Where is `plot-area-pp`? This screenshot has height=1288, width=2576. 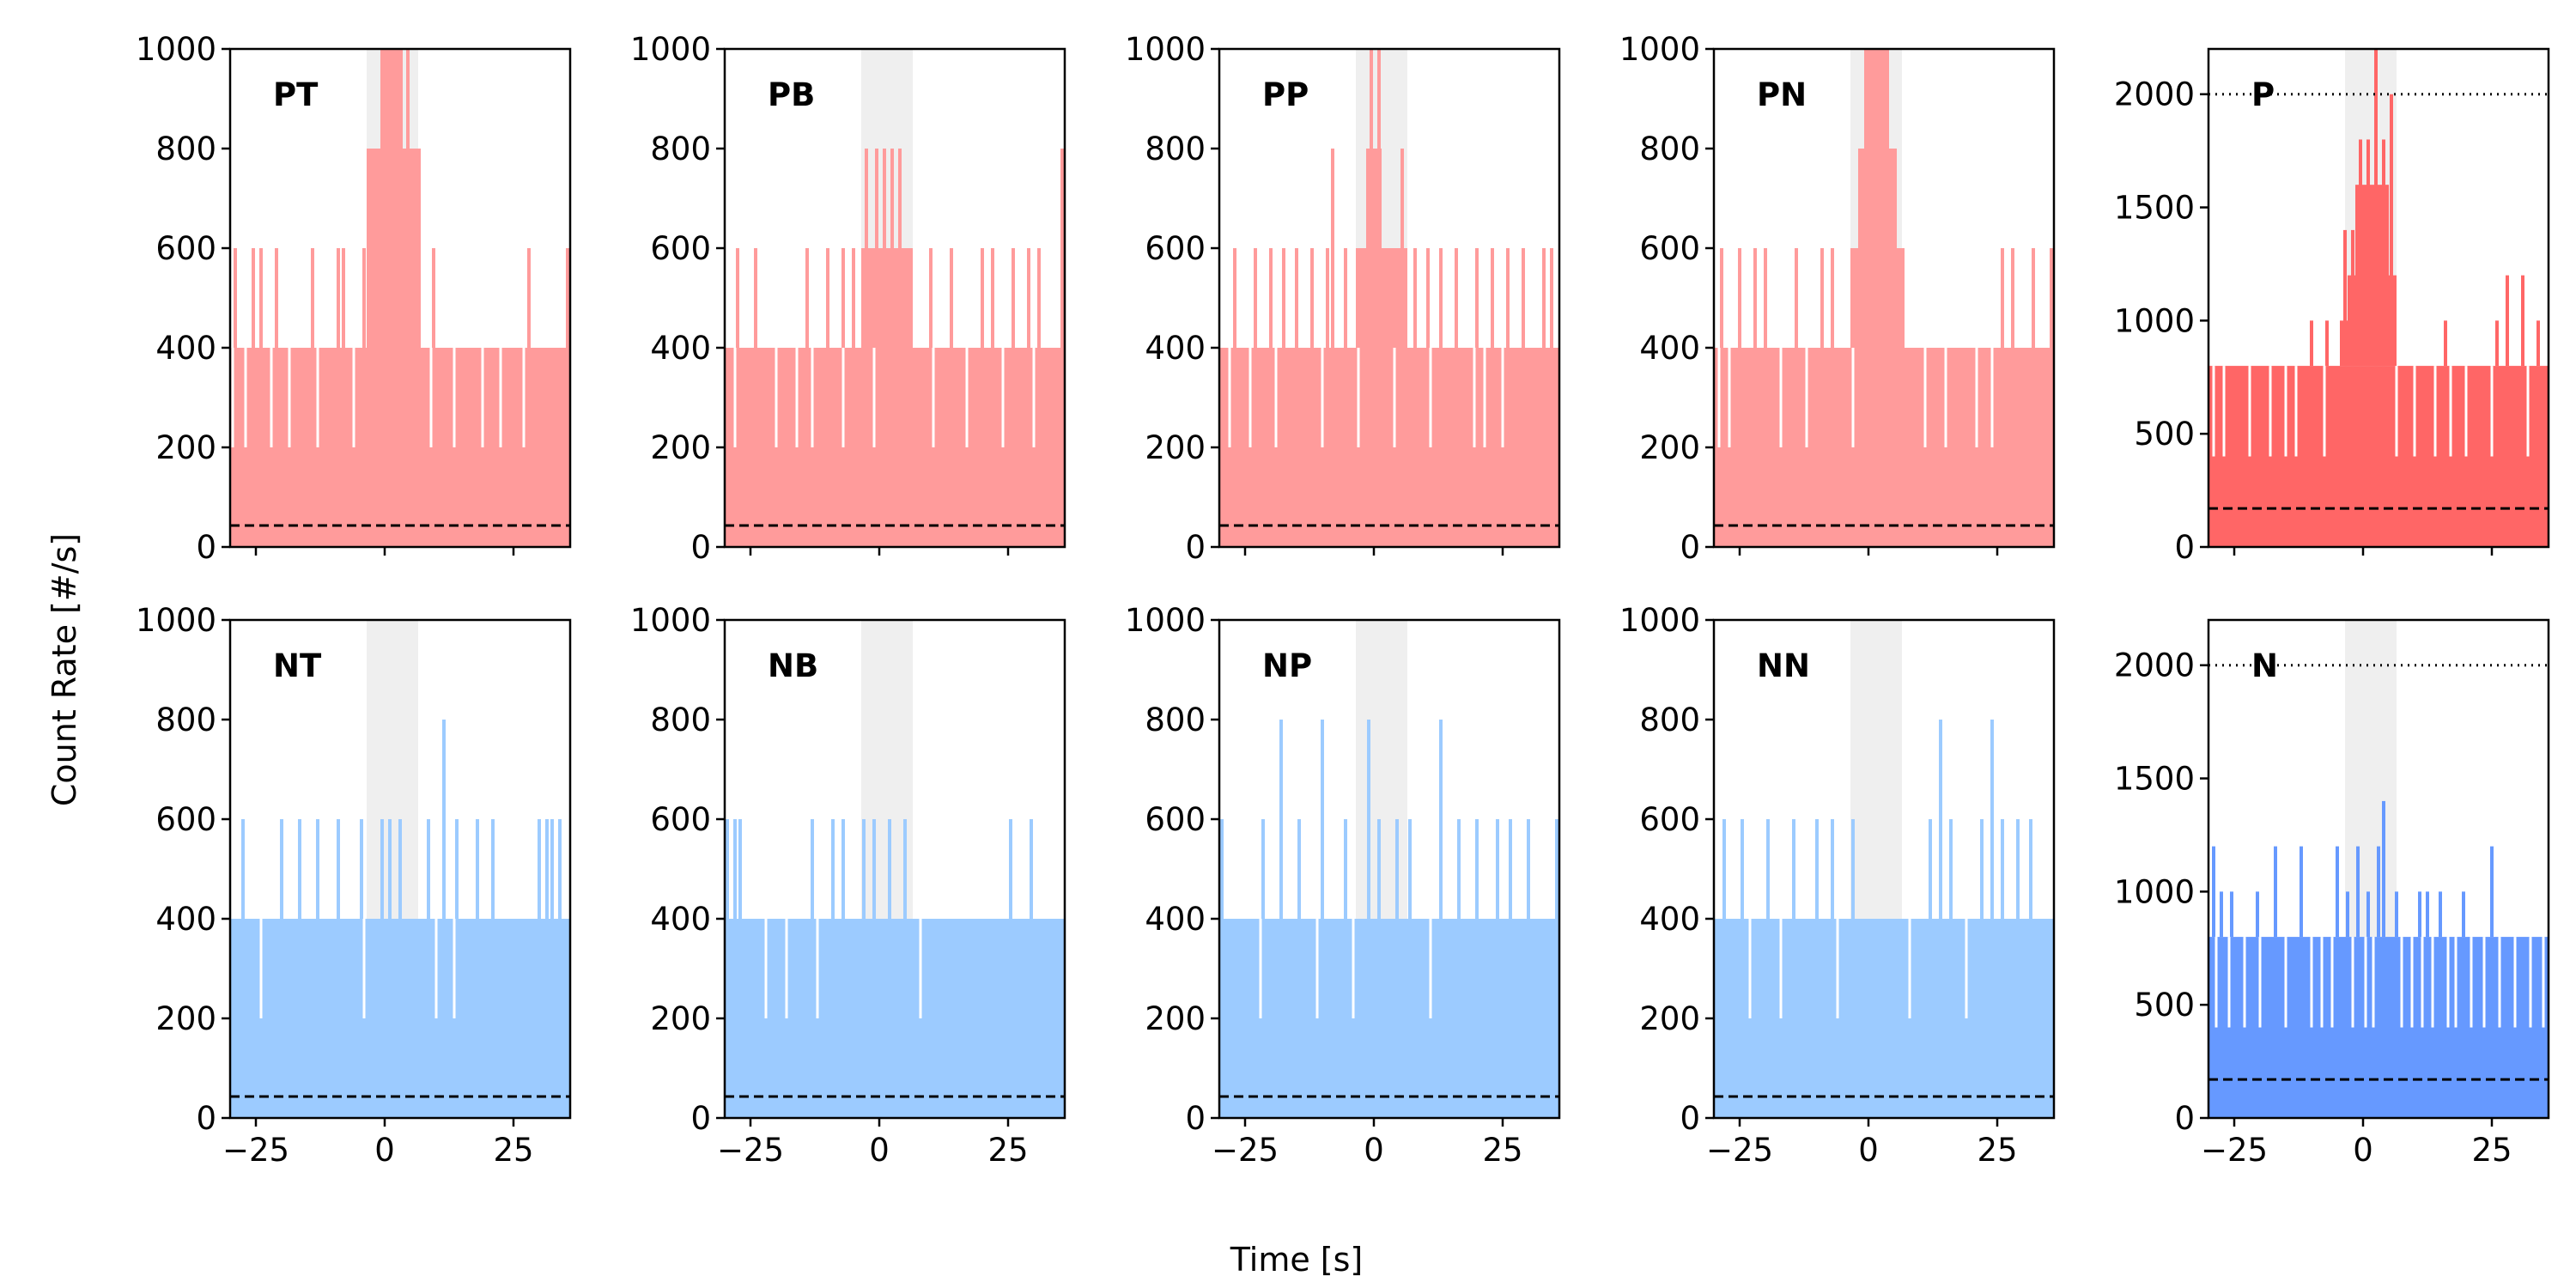 plot-area-pp is located at coordinates (1389, 298).